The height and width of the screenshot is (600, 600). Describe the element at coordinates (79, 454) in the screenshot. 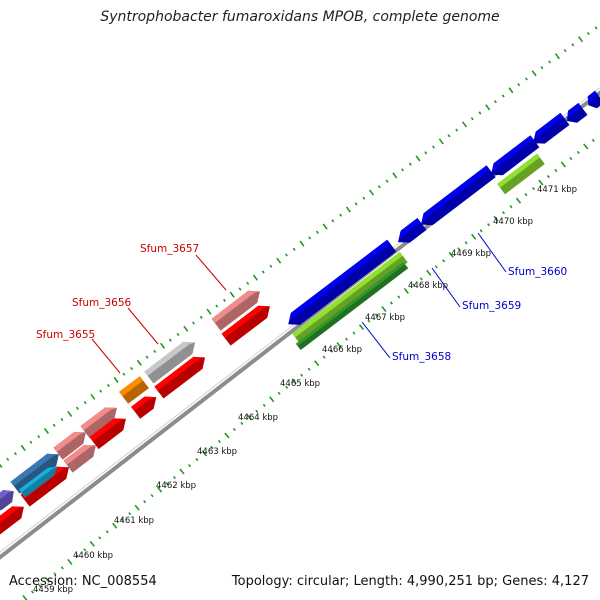

I see `gene-forward-light-4-face` at that location.